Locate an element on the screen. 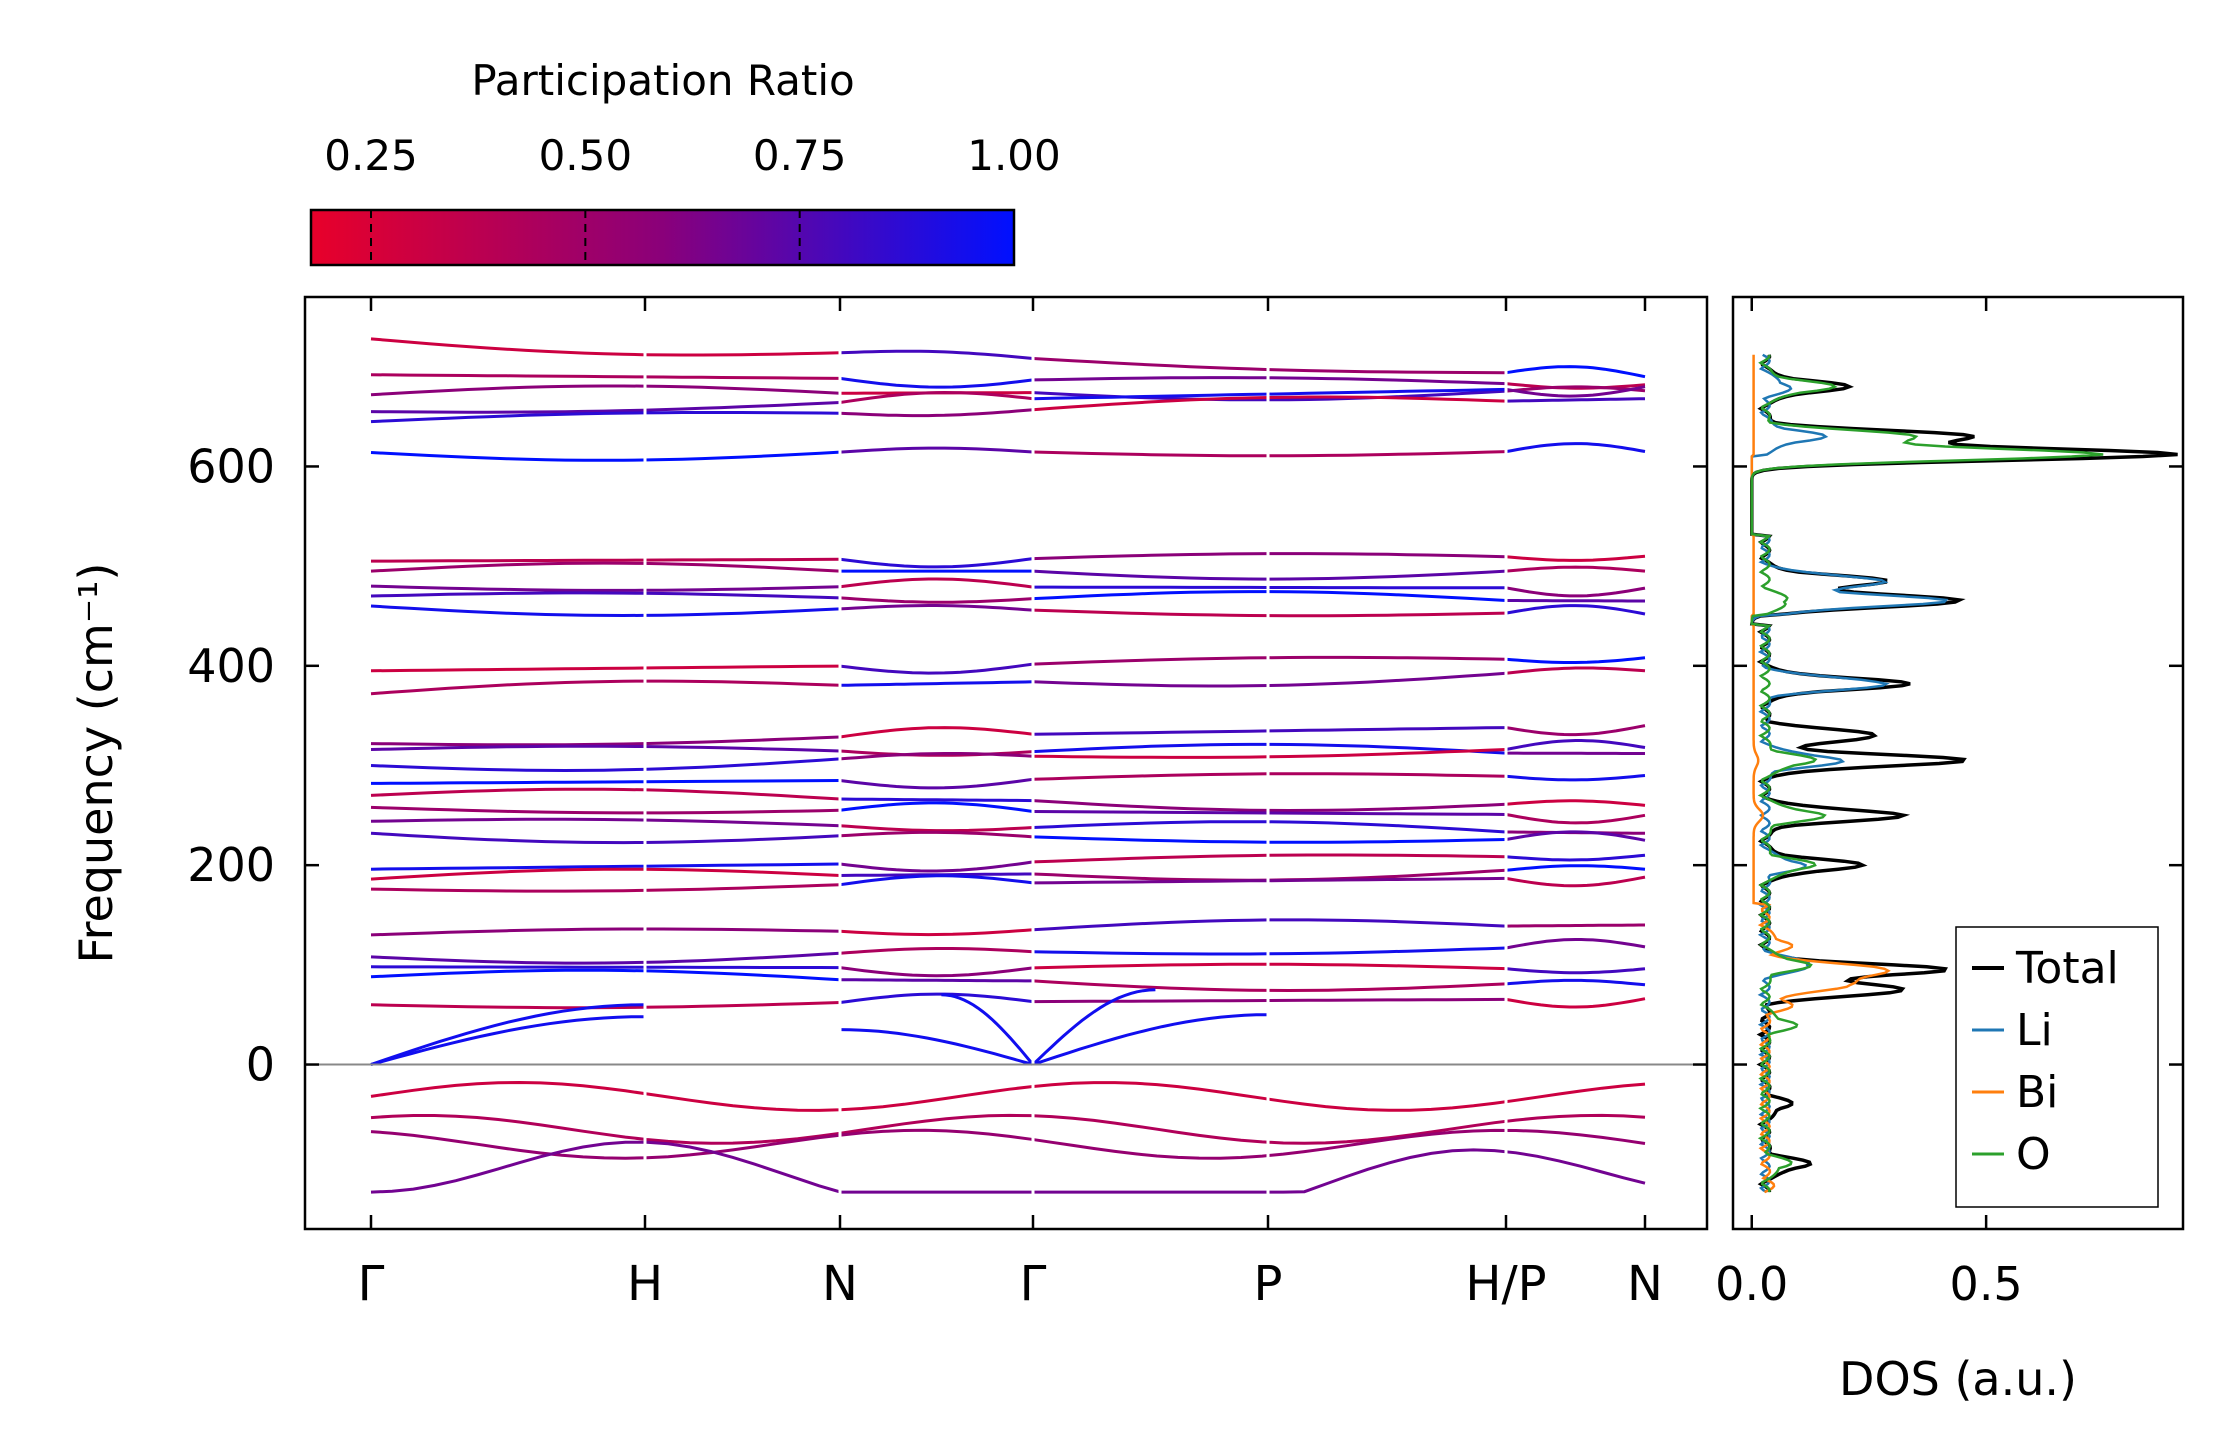  dos-legend: Total Li Bi O is located at coordinates (2057, 1067).